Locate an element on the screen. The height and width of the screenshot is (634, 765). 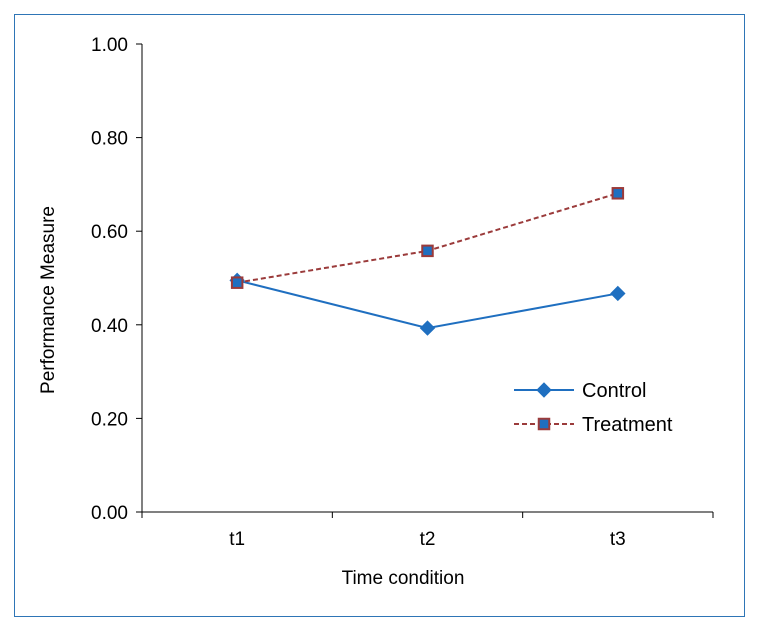
y-tick-label: 0.80 is located at coordinates (109, 139).